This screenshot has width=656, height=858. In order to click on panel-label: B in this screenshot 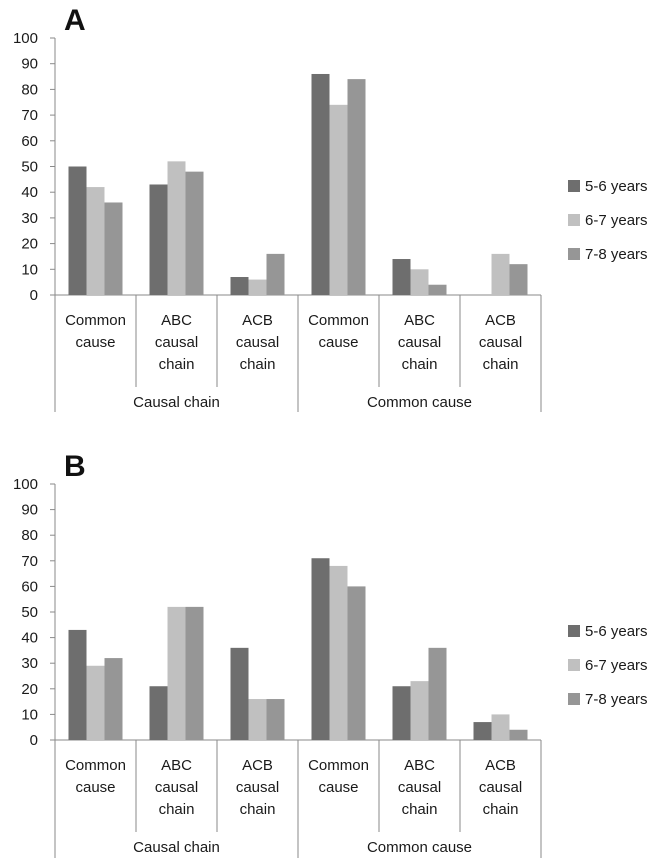, I will do `click(75, 466)`.